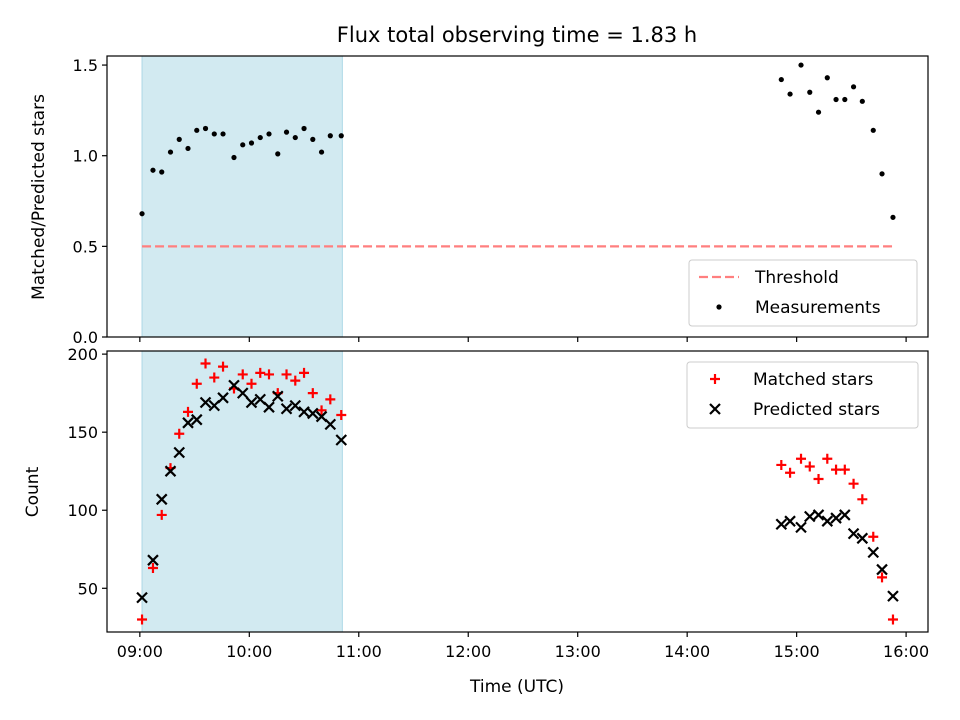  What do you see at coordinates (517, 35) in the screenshot?
I see `chart-title: Flux total observing time = 1.83 h` at bounding box center [517, 35].